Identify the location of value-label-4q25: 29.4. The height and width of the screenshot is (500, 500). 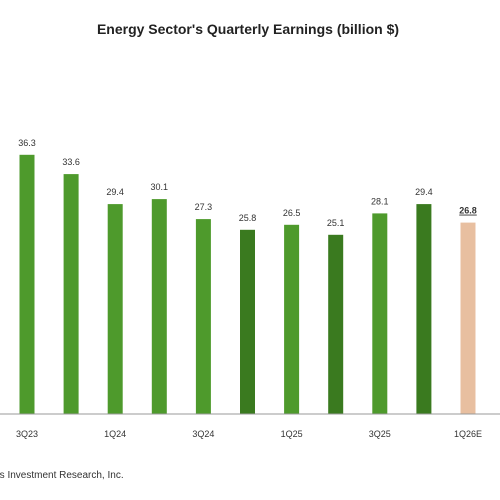
(424, 192).